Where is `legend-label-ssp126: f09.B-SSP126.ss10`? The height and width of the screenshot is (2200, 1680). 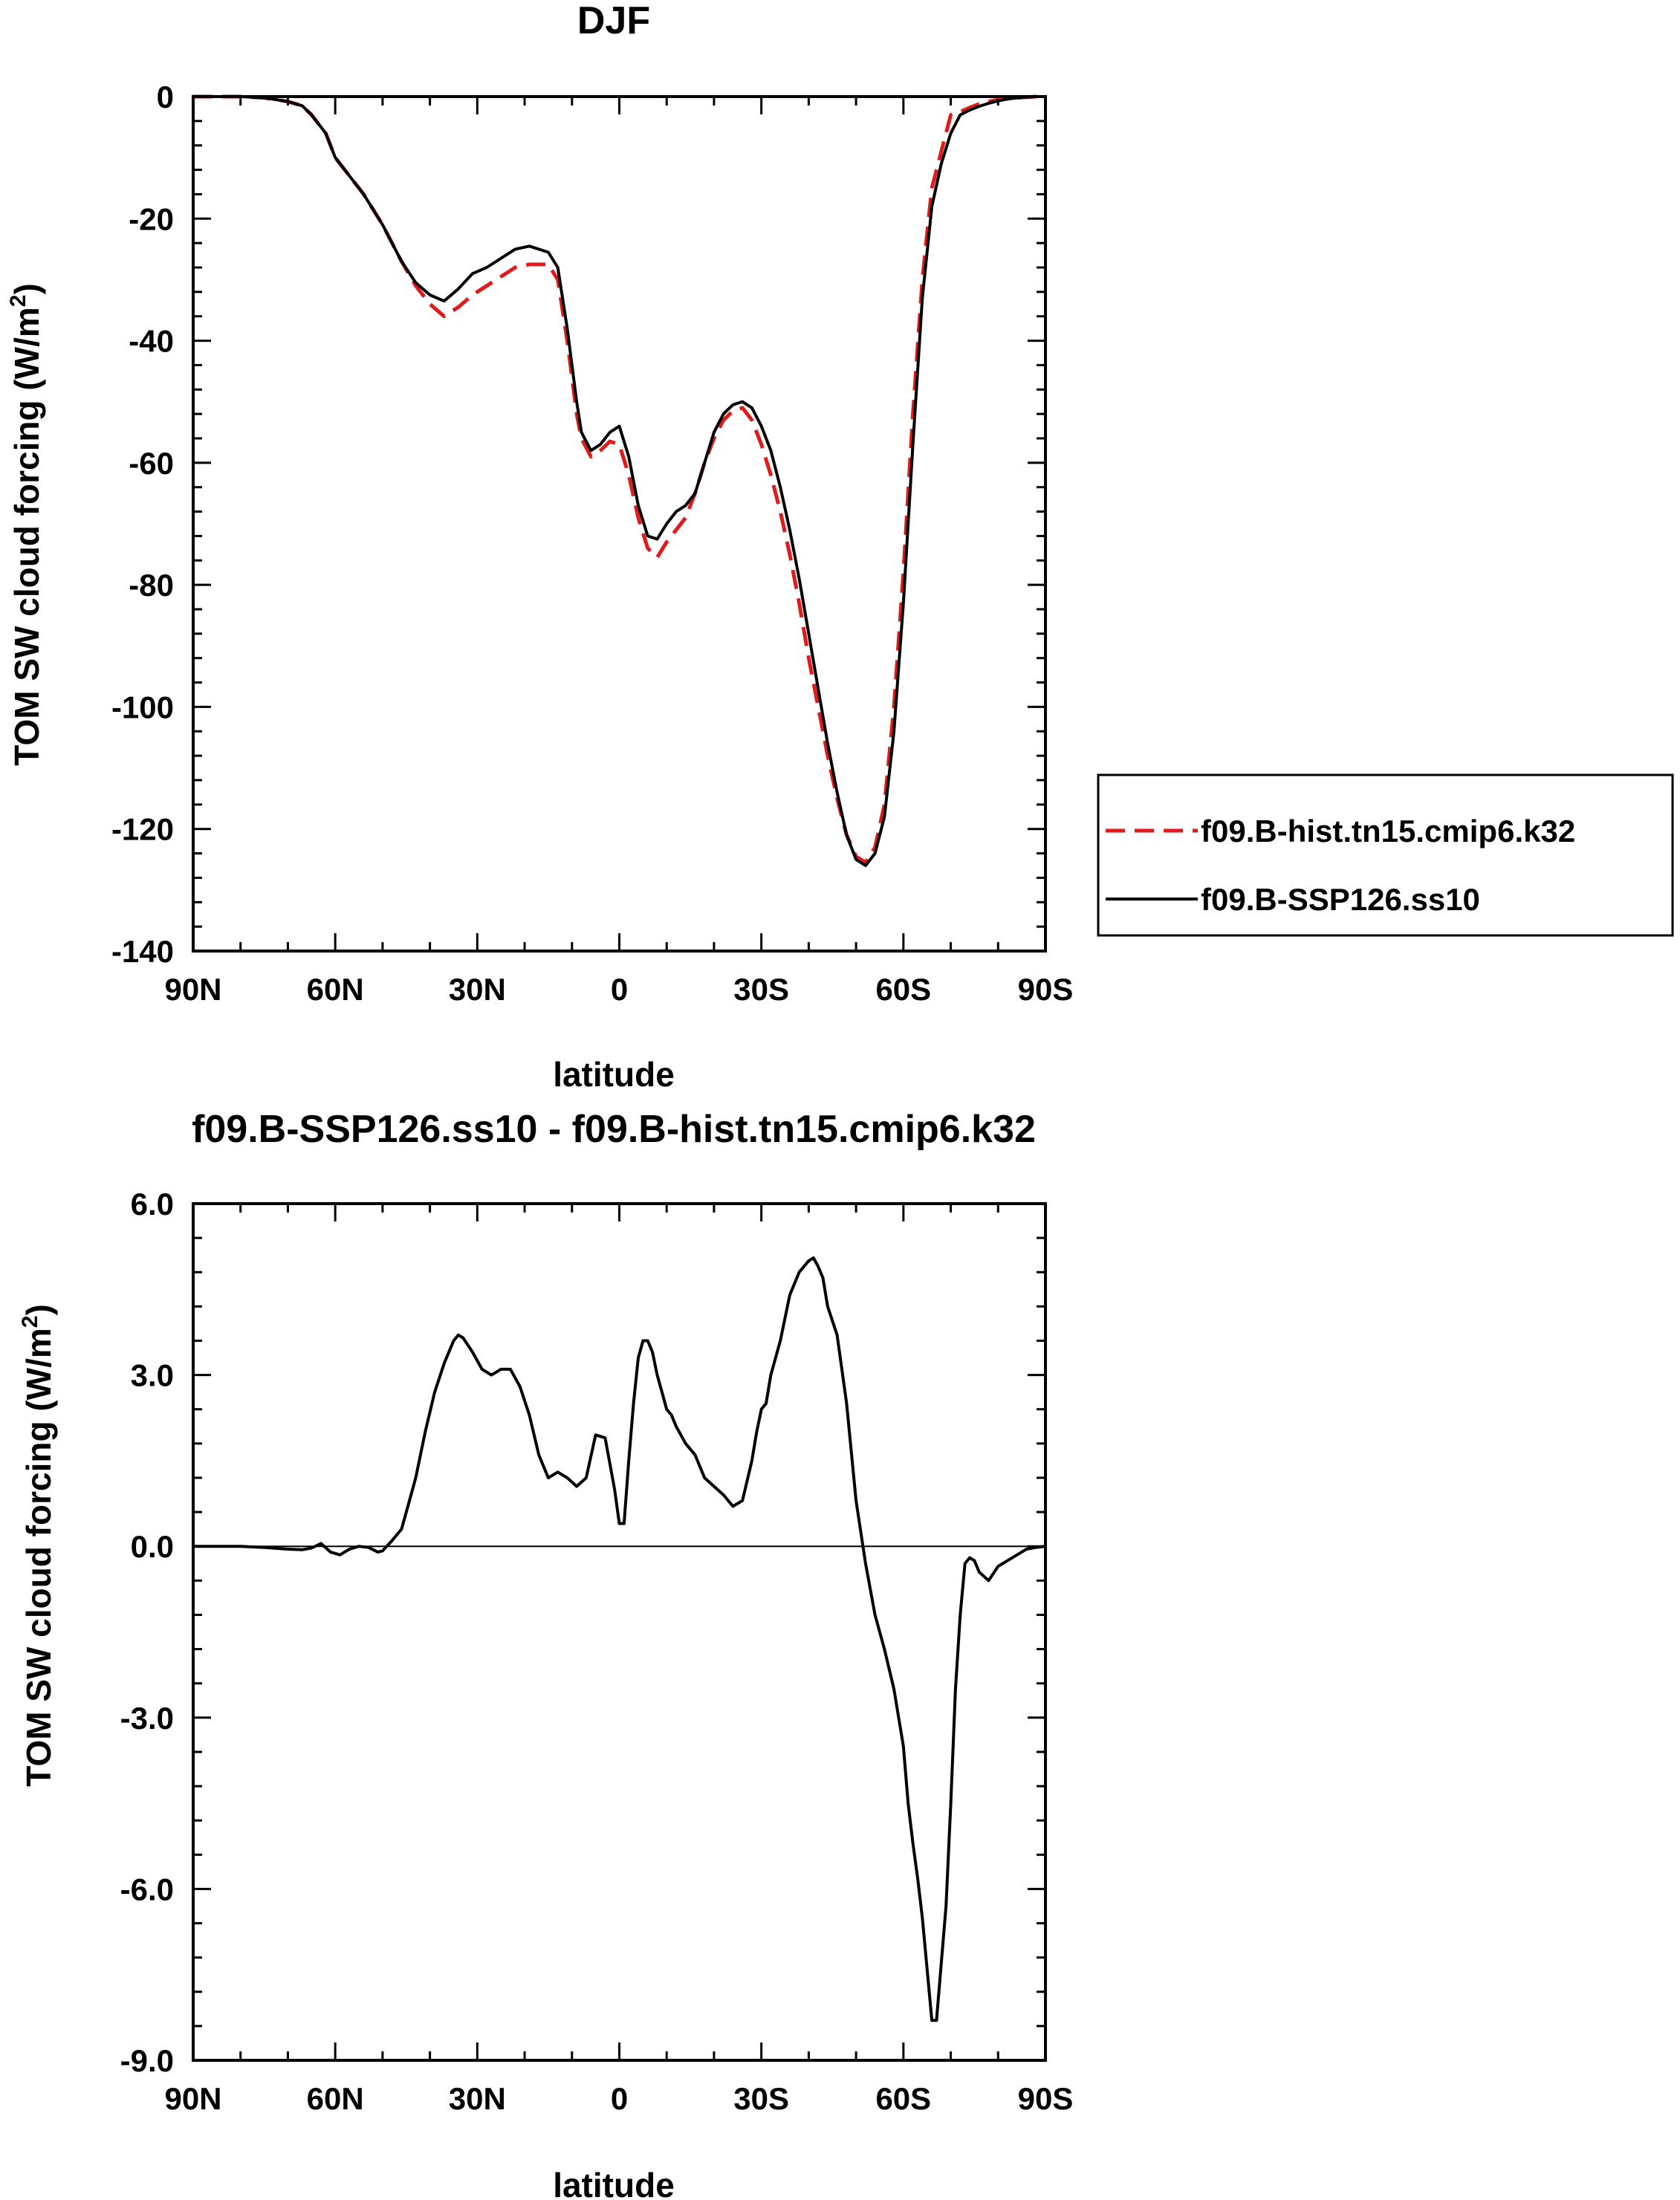 legend-label-ssp126: f09.B-SSP126.ss10 is located at coordinates (1340, 899).